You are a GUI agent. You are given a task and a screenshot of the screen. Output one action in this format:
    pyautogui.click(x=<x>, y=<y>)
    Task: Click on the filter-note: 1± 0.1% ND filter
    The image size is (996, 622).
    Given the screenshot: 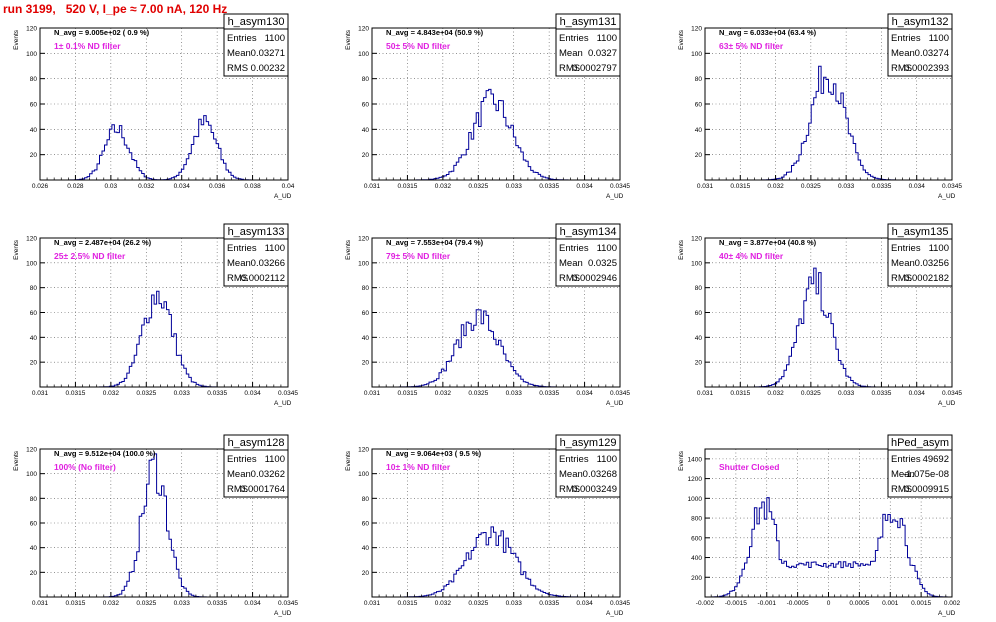 What is the action you would take?
    pyautogui.click(x=87, y=46)
    